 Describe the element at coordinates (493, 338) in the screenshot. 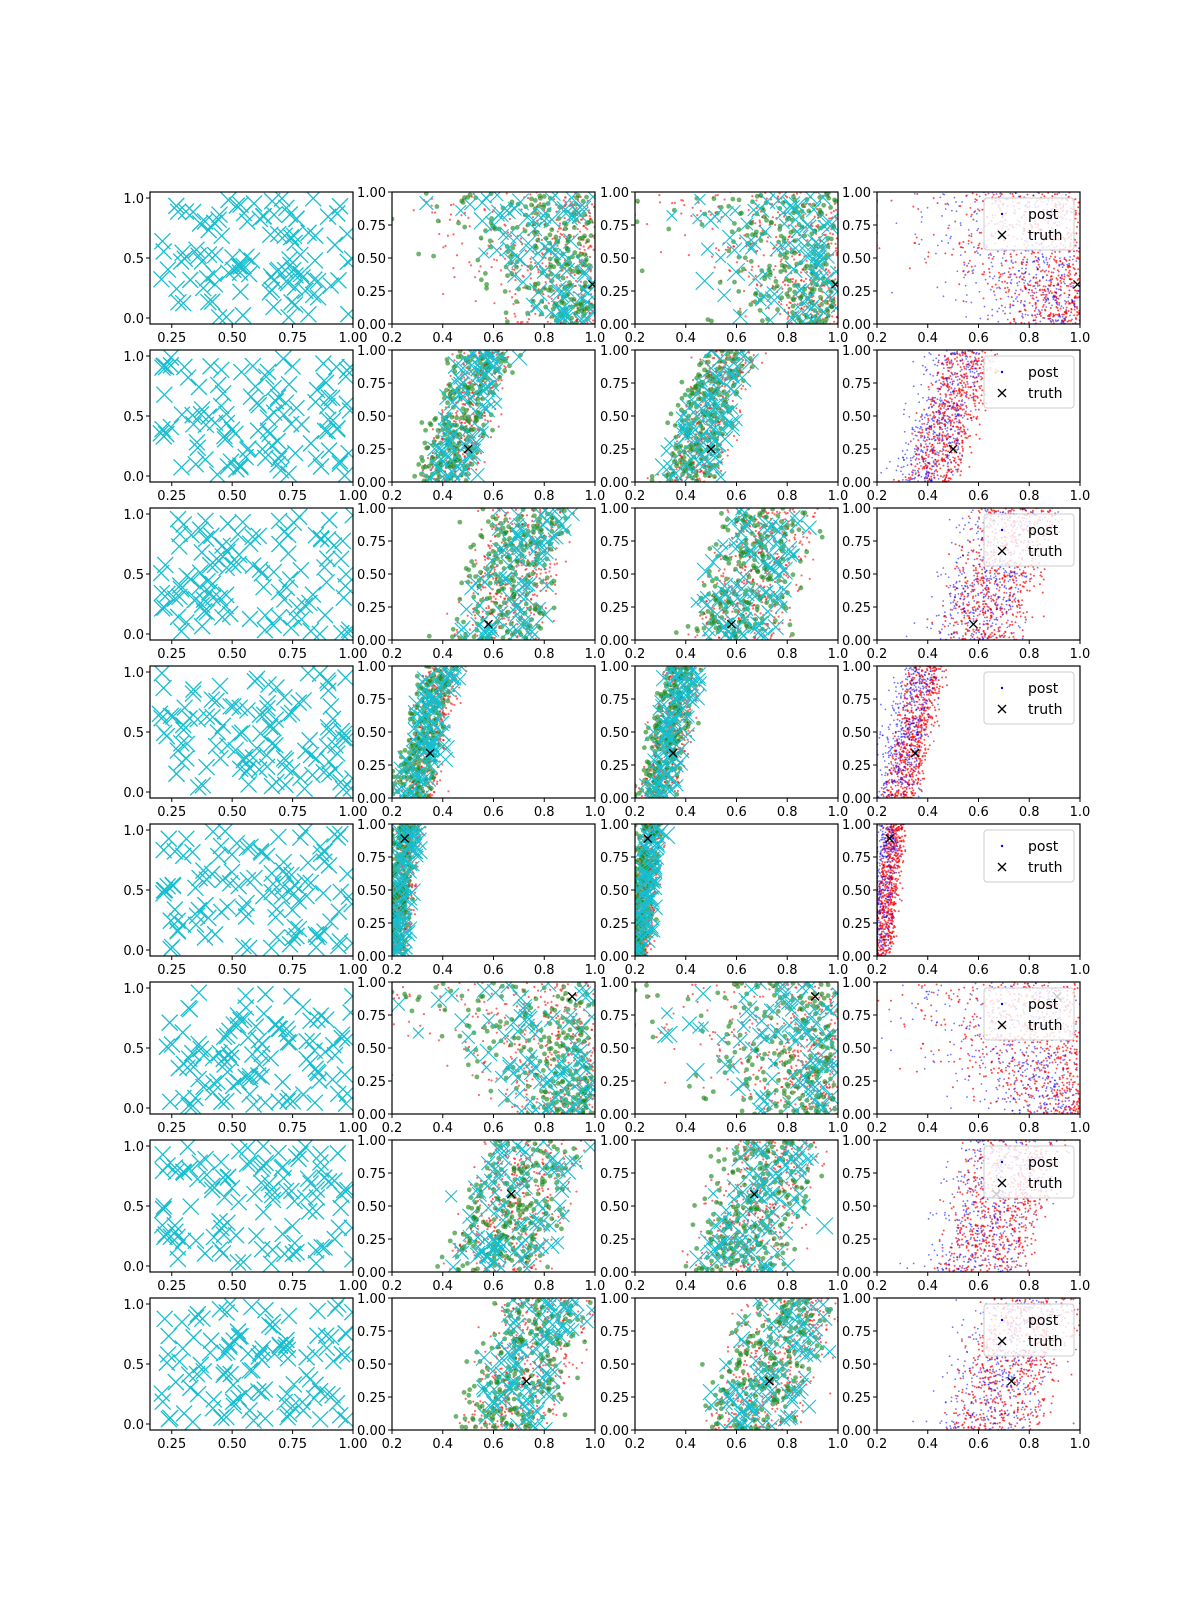

I see `c2-xtick-label: 0.6` at that location.